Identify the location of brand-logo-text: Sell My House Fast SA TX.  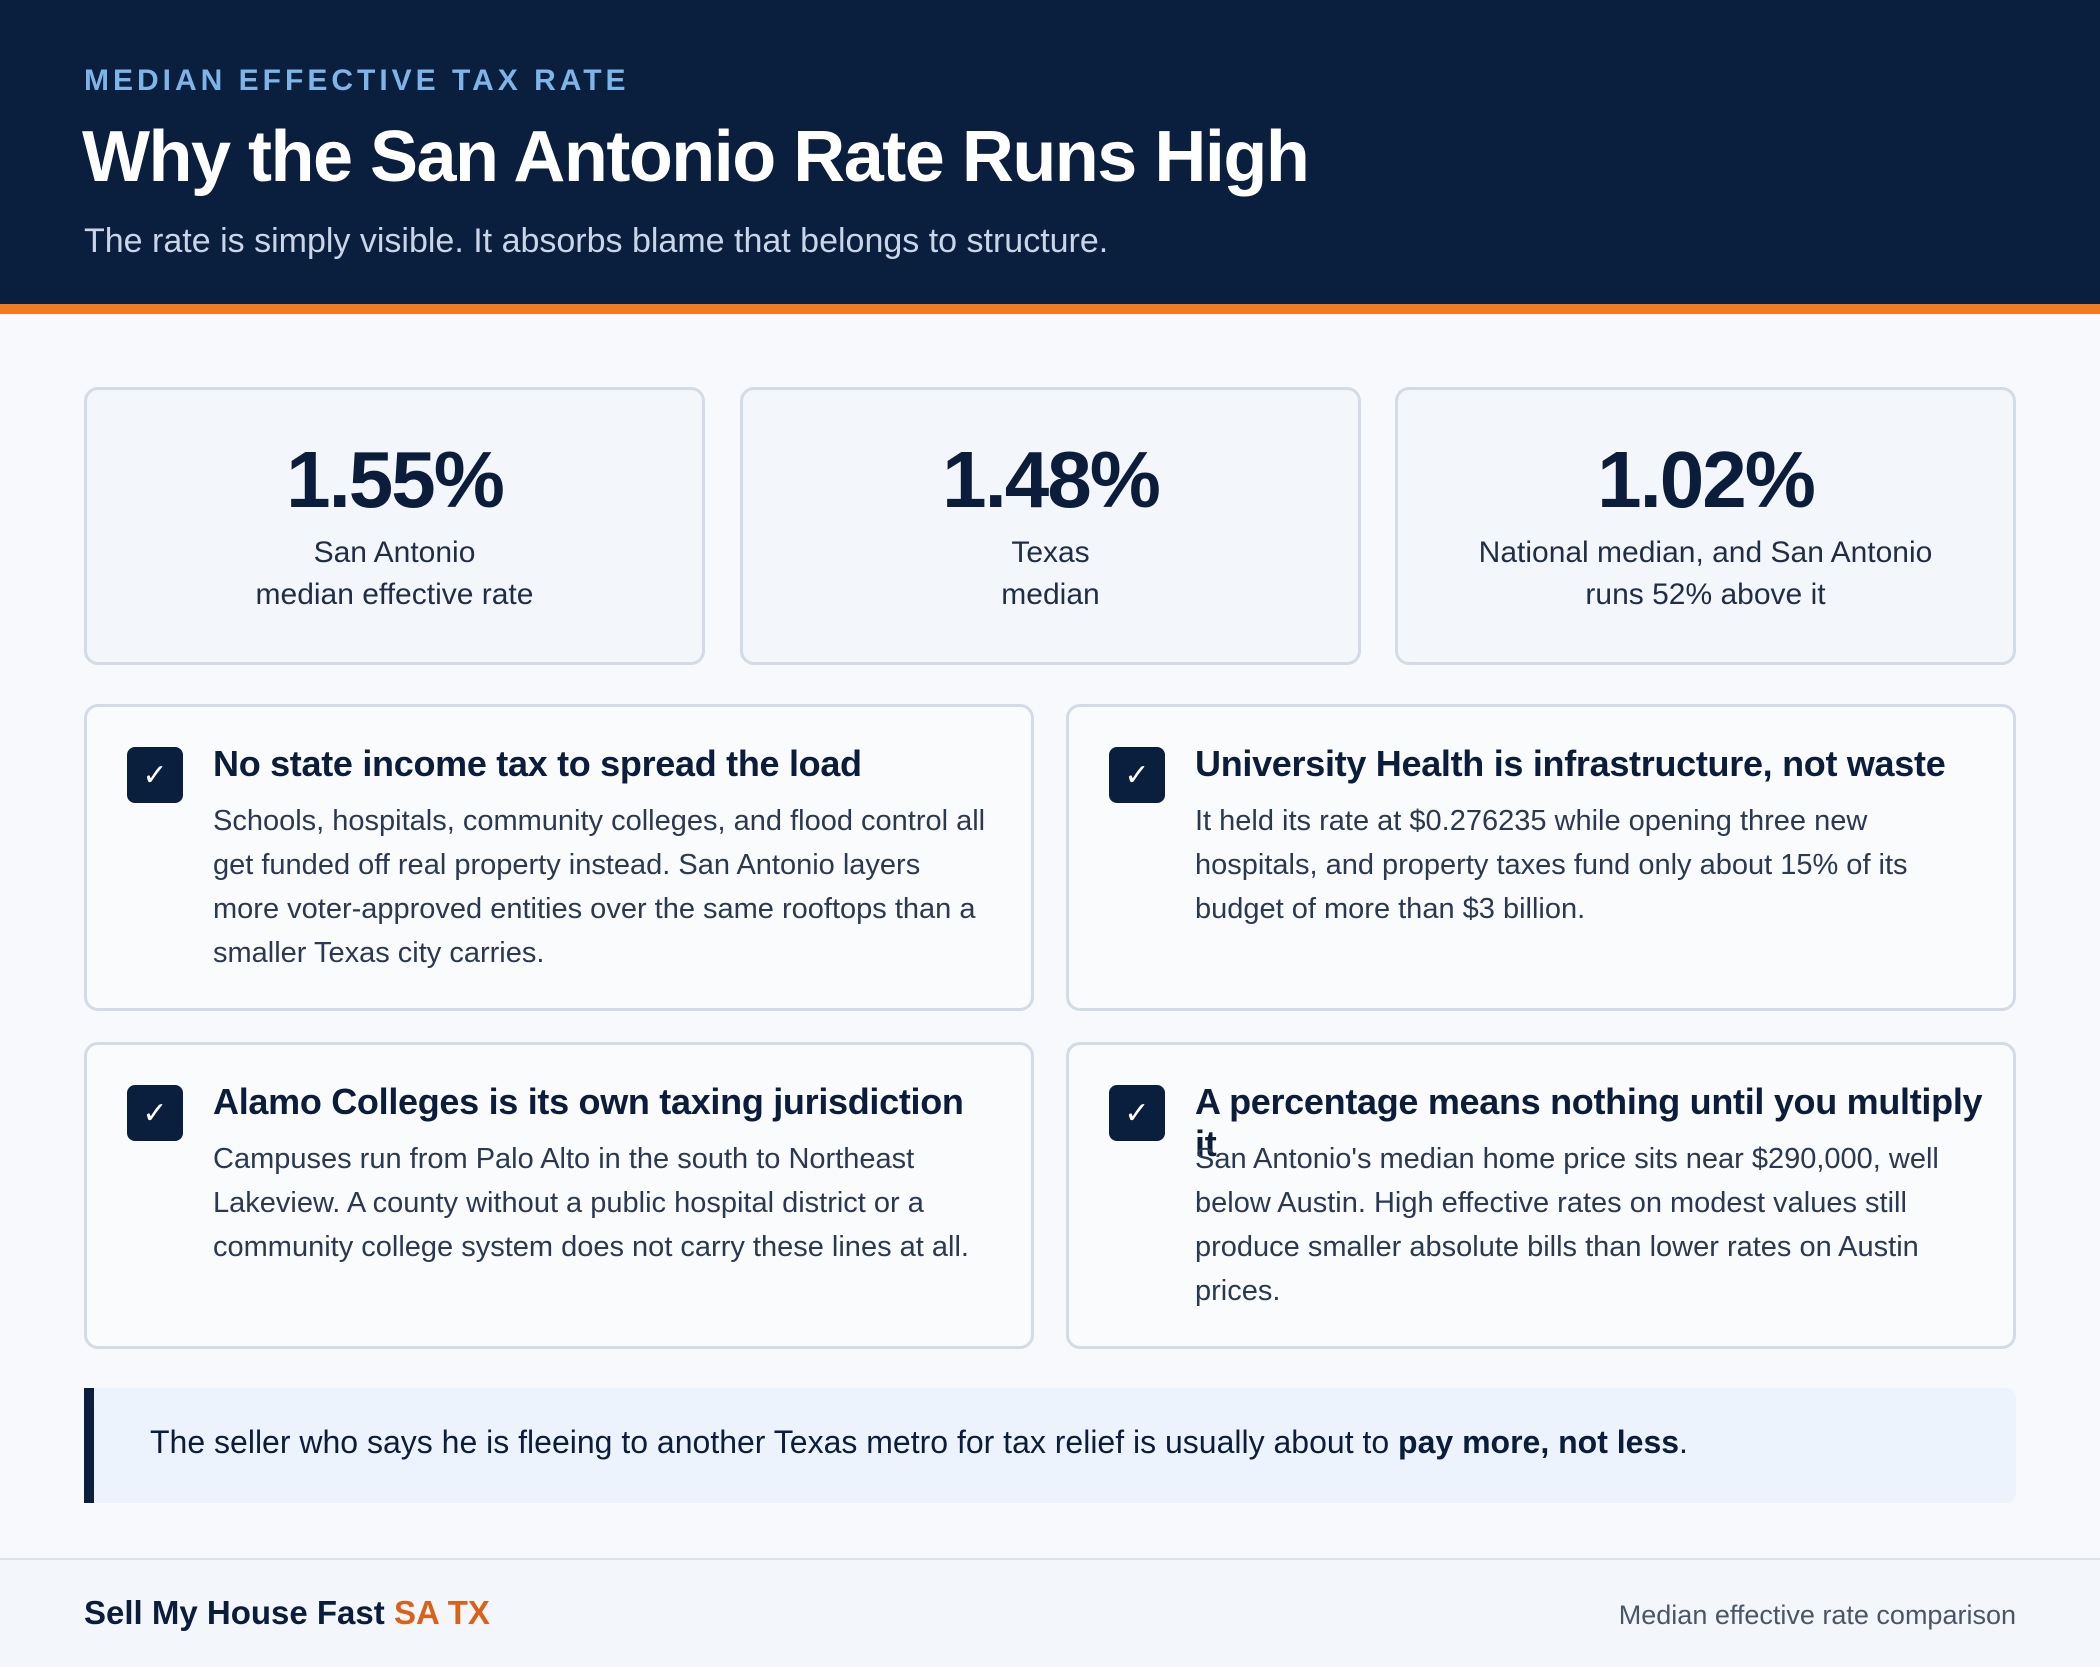
(287, 1613).